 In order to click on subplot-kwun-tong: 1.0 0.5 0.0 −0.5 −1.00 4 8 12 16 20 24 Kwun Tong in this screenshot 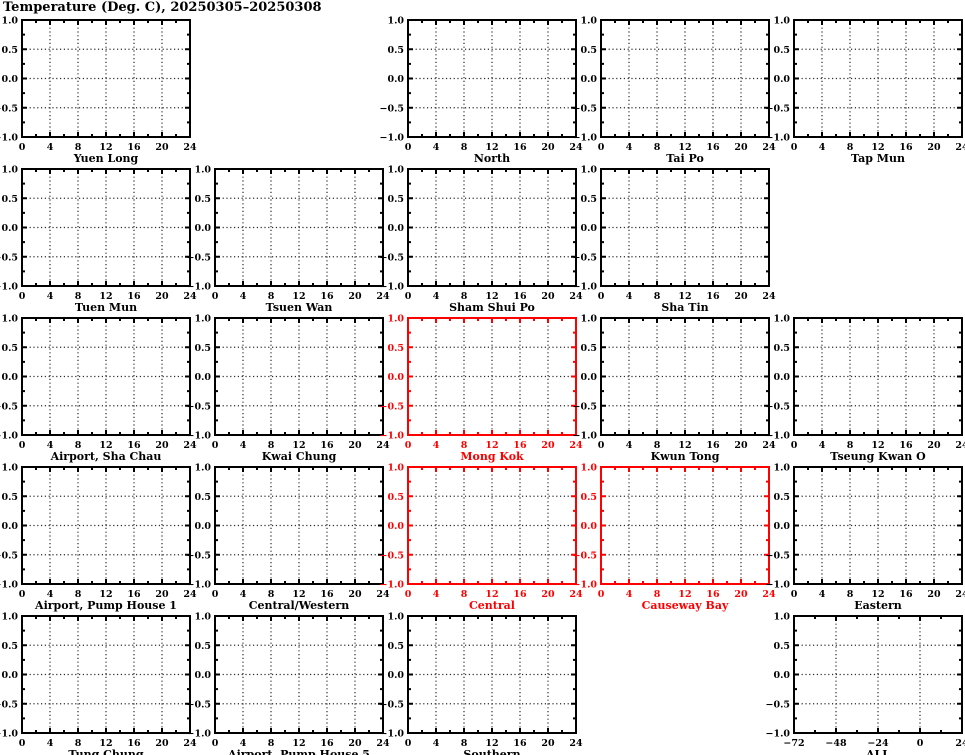, I will do `click(674, 389)`.